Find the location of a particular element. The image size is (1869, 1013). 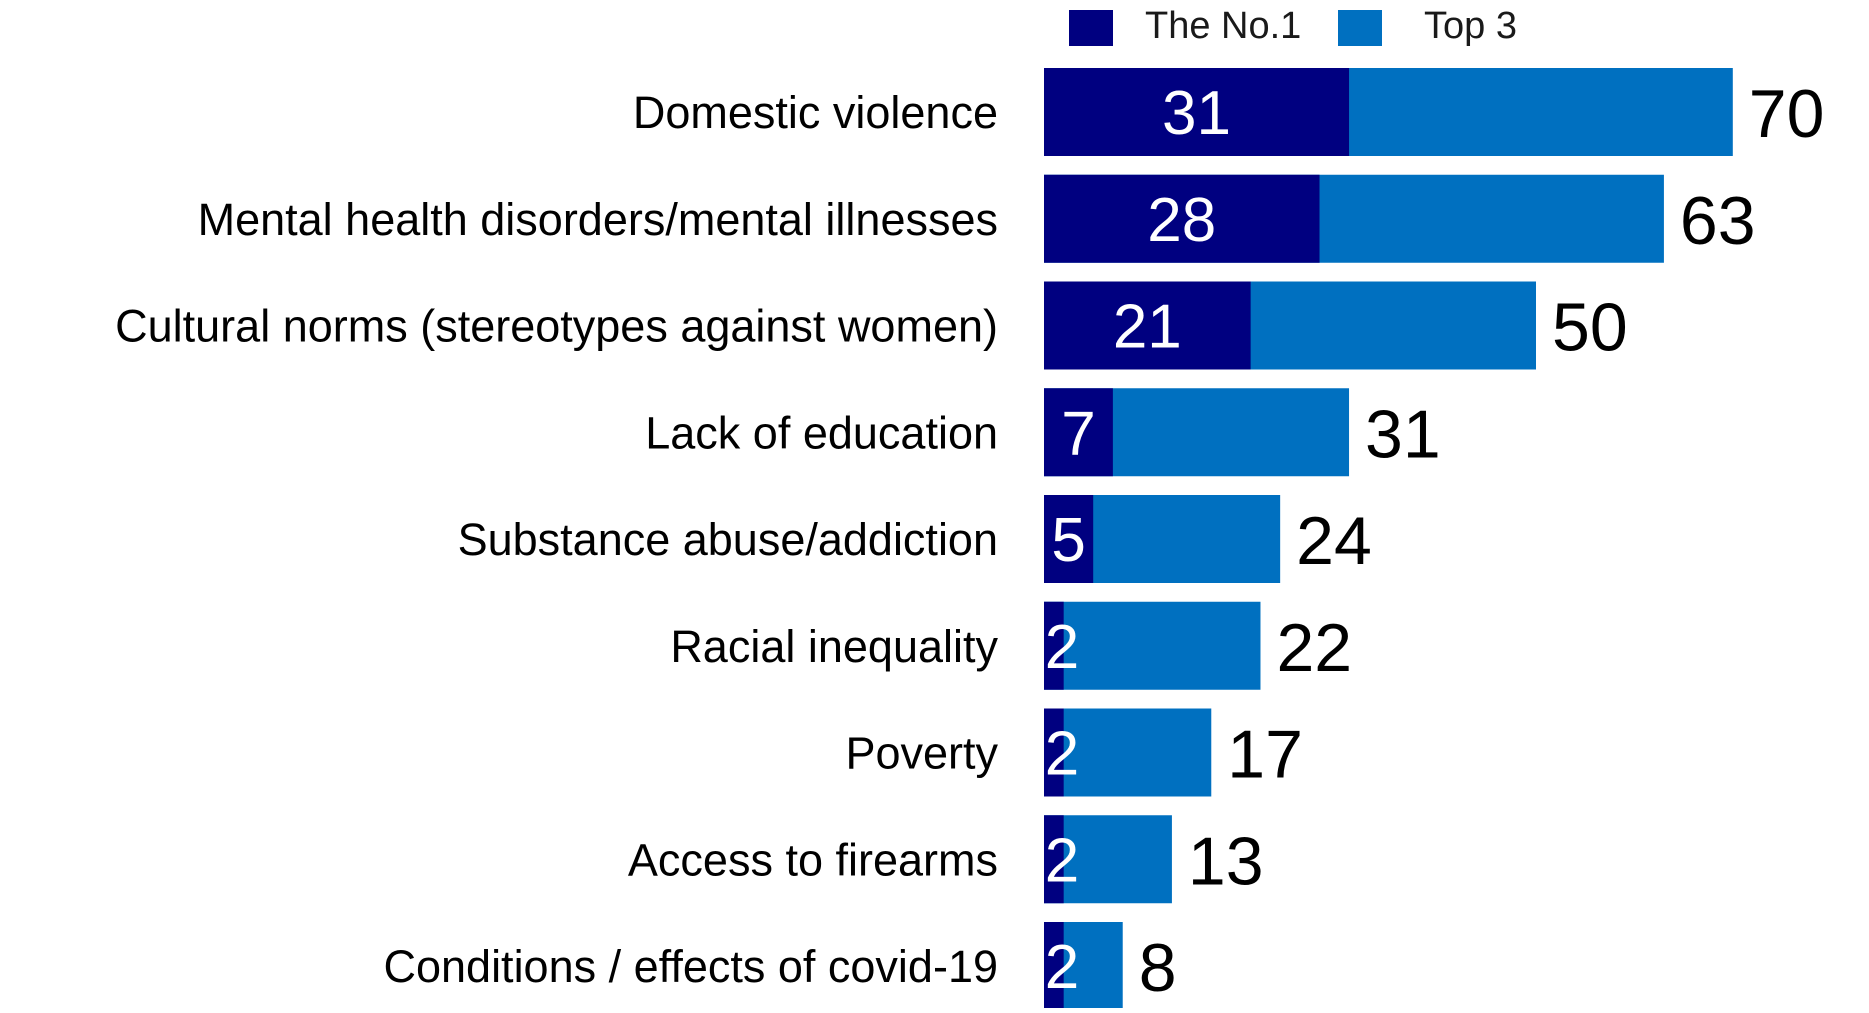

data-label-top3: 63 is located at coordinates (1718, 221).